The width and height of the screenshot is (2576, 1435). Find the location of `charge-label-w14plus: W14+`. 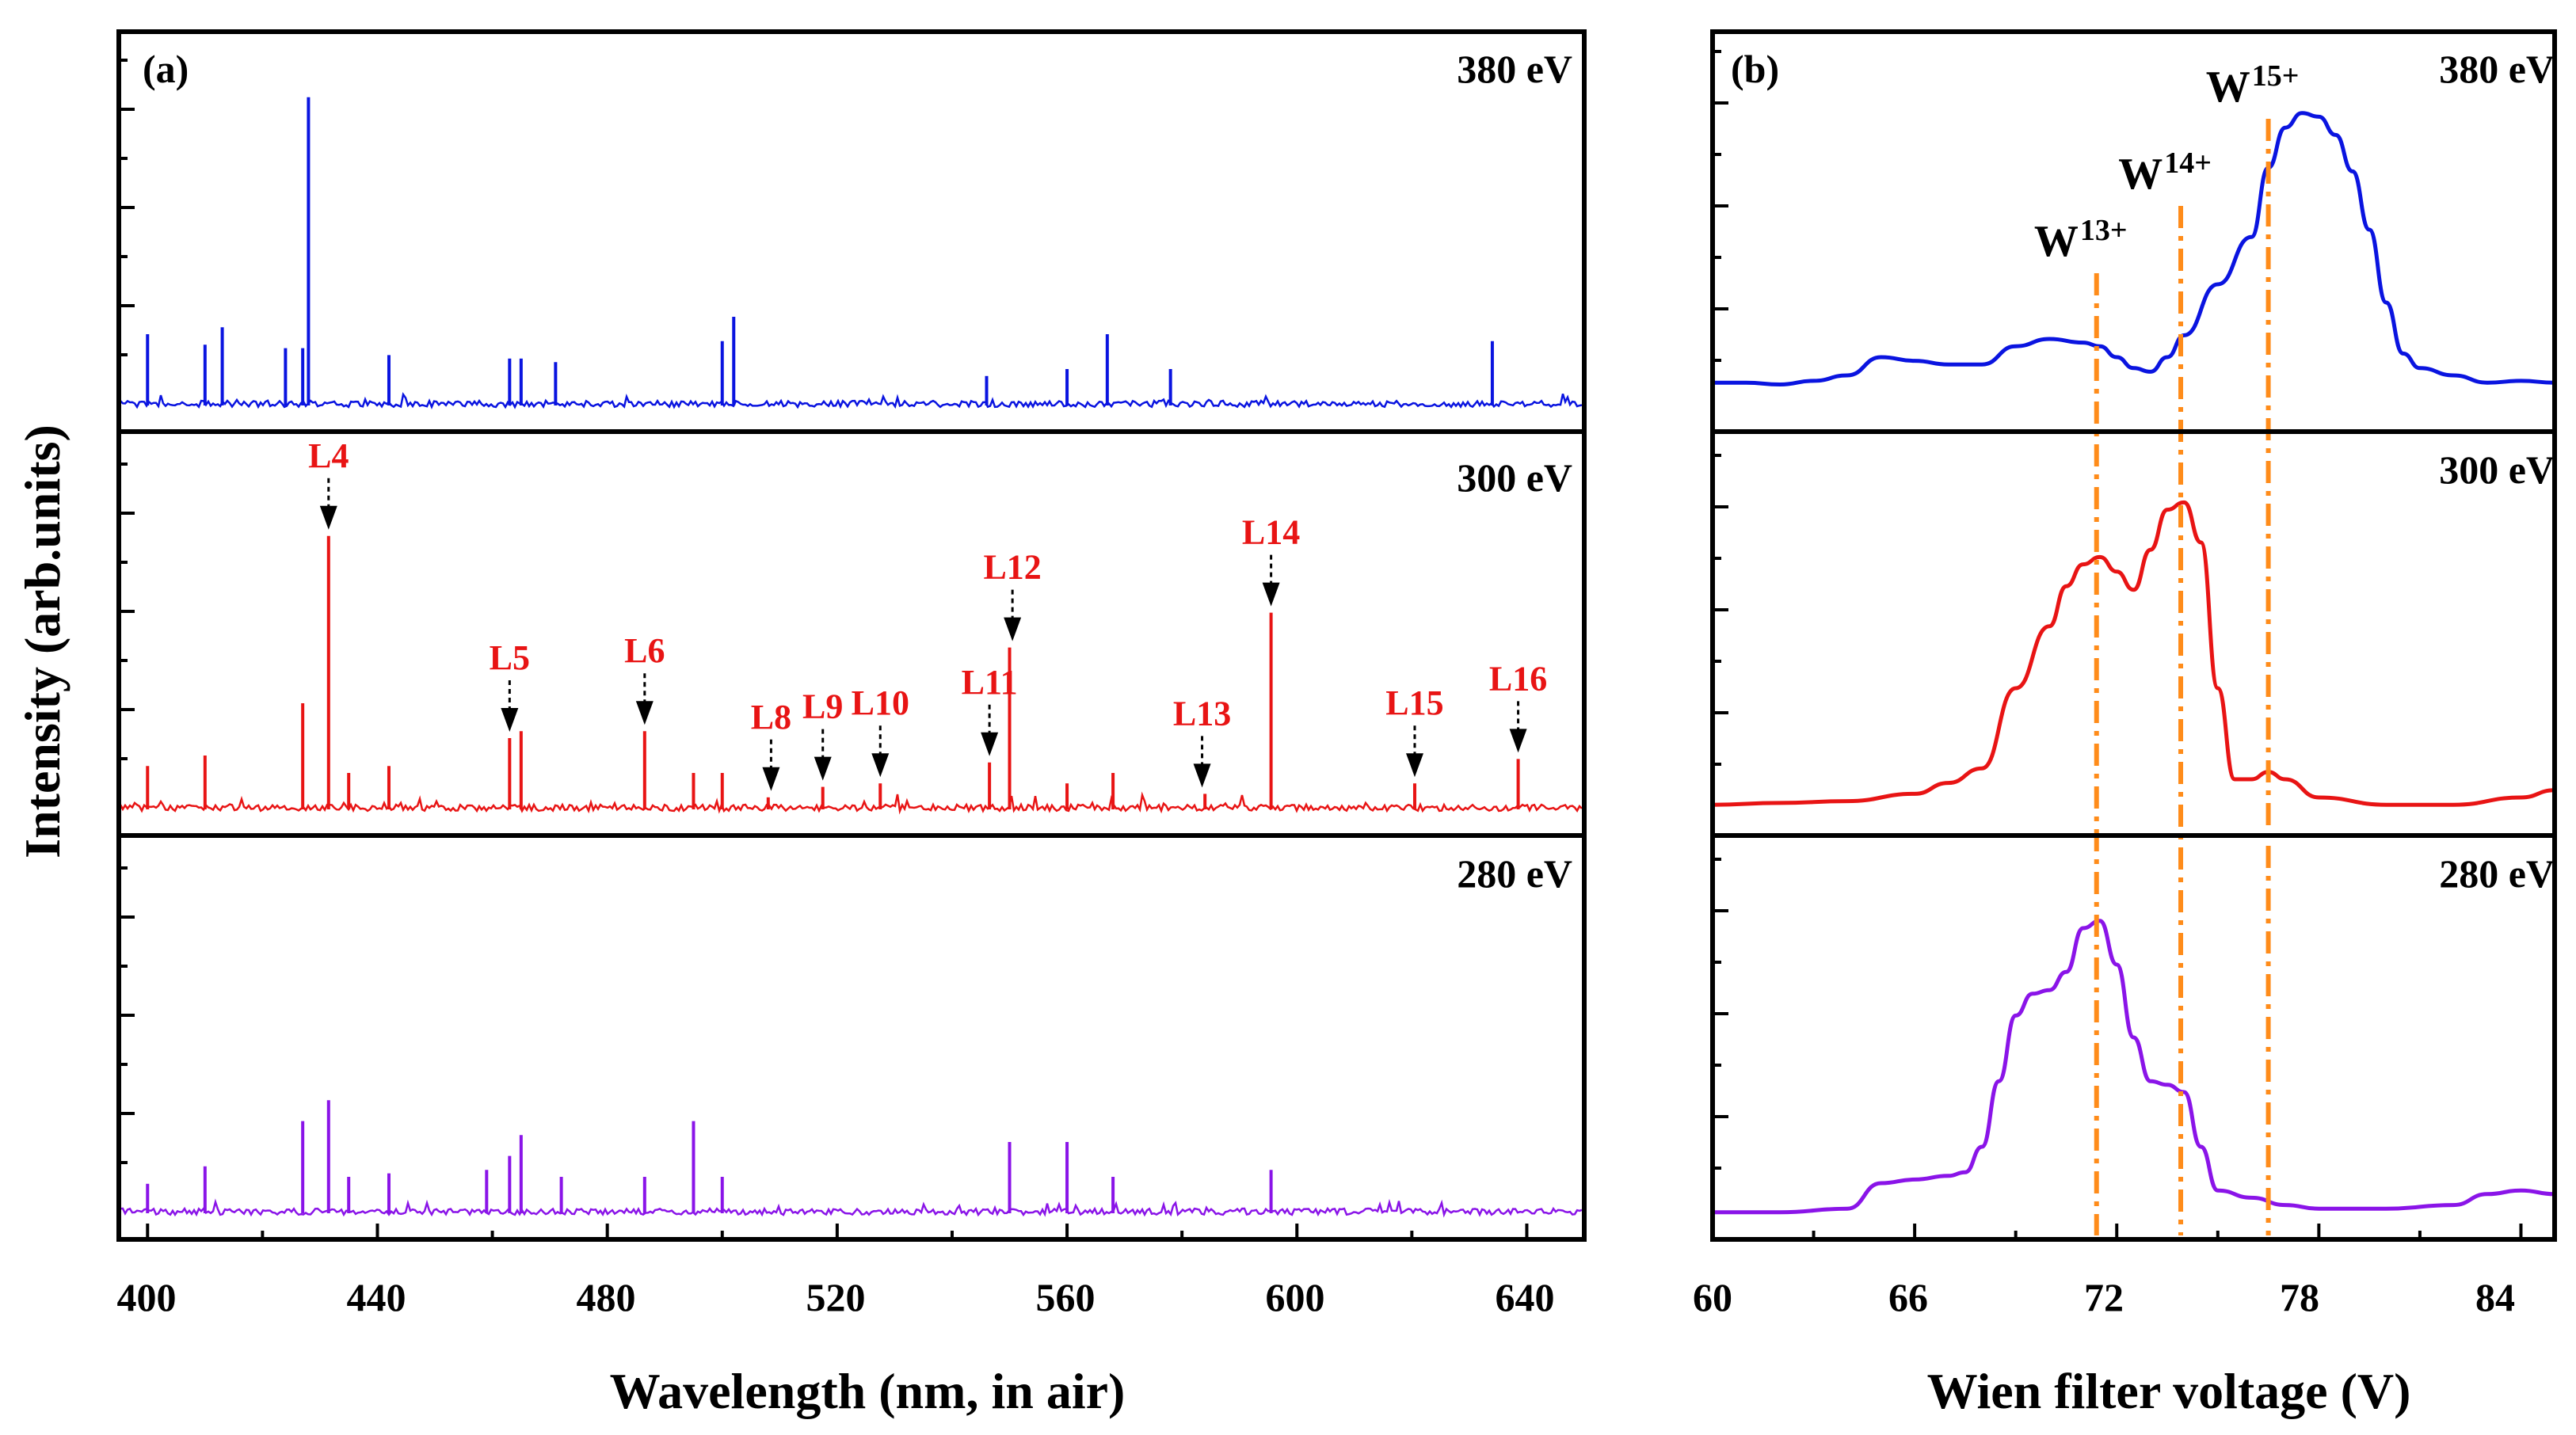

charge-label-w14plus: W14+ is located at coordinates (2165, 173).